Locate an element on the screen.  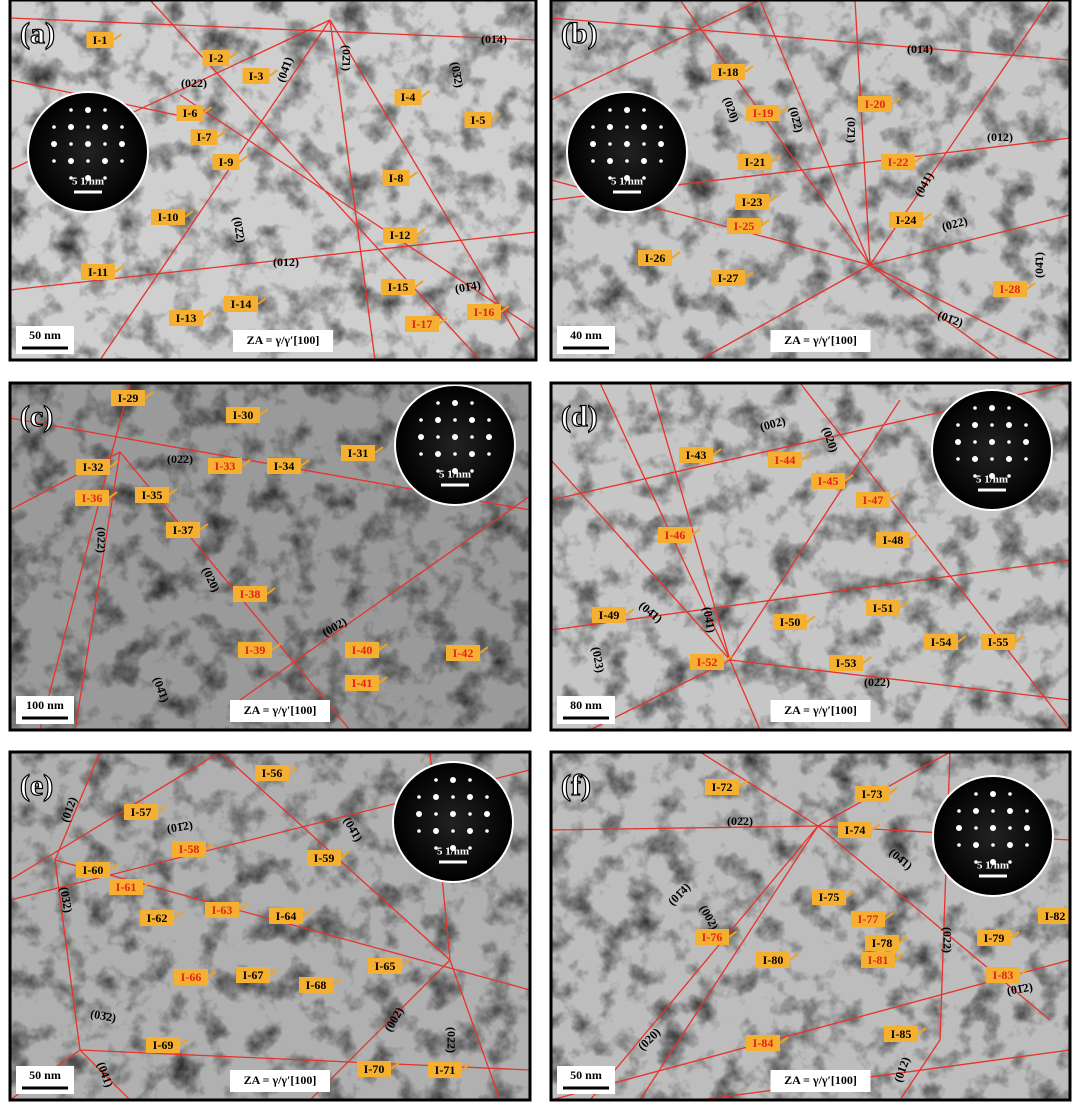
scale-bar-label: 100 nm is located at coordinates (45, 705).